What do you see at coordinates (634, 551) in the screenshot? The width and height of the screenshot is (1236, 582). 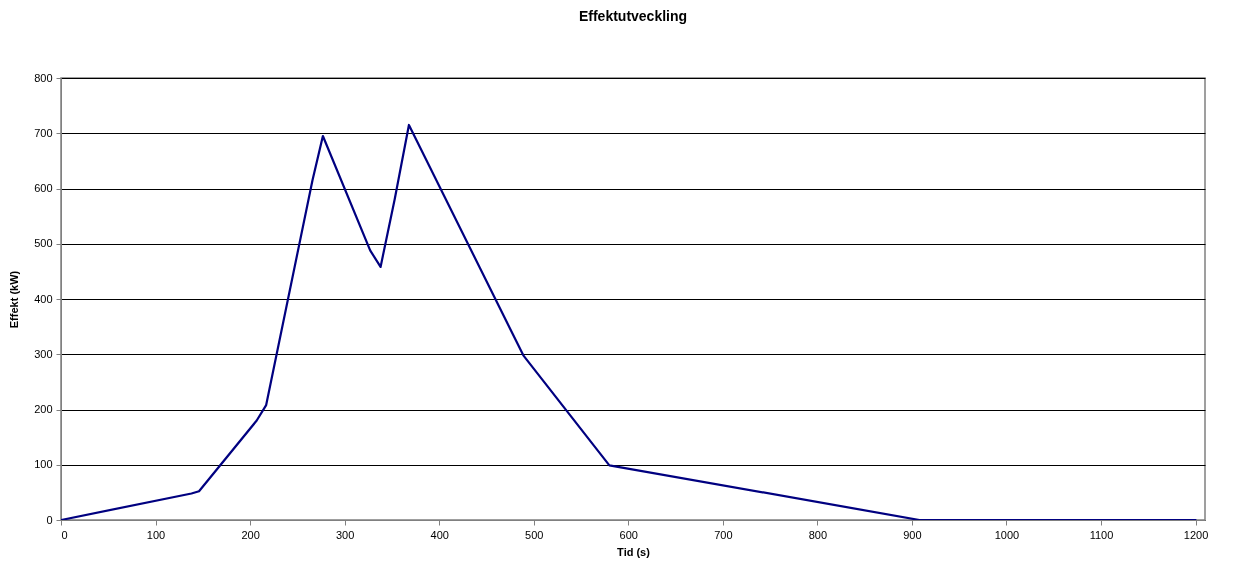 I see `x-axis-title: Tid (s)` at bounding box center [634, 551].